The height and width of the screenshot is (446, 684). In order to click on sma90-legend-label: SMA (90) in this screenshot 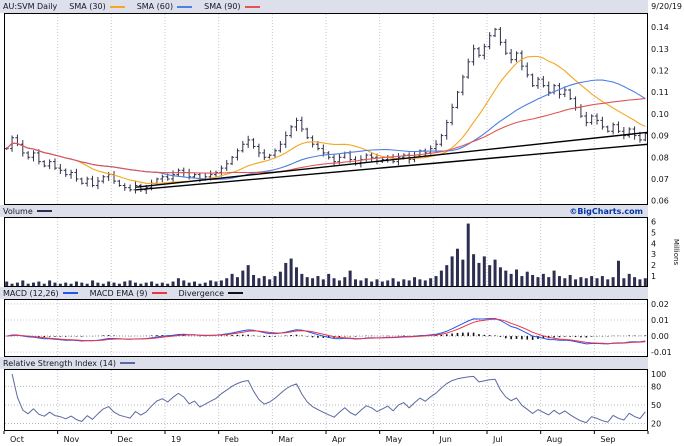, I will do `click(222, 6)`.